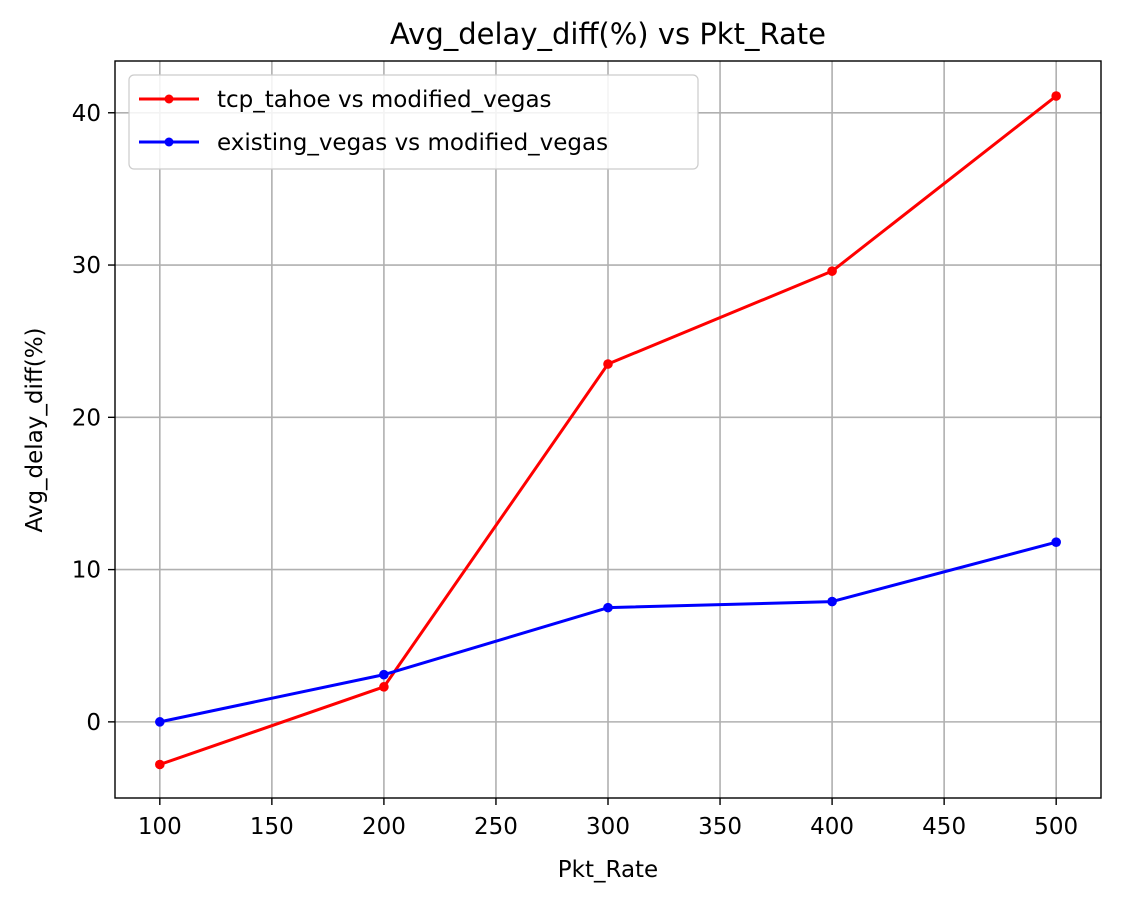  Describe the element at coordinates (384, 827) in the screenshot. I see `x-tick-label: 200` at that location.